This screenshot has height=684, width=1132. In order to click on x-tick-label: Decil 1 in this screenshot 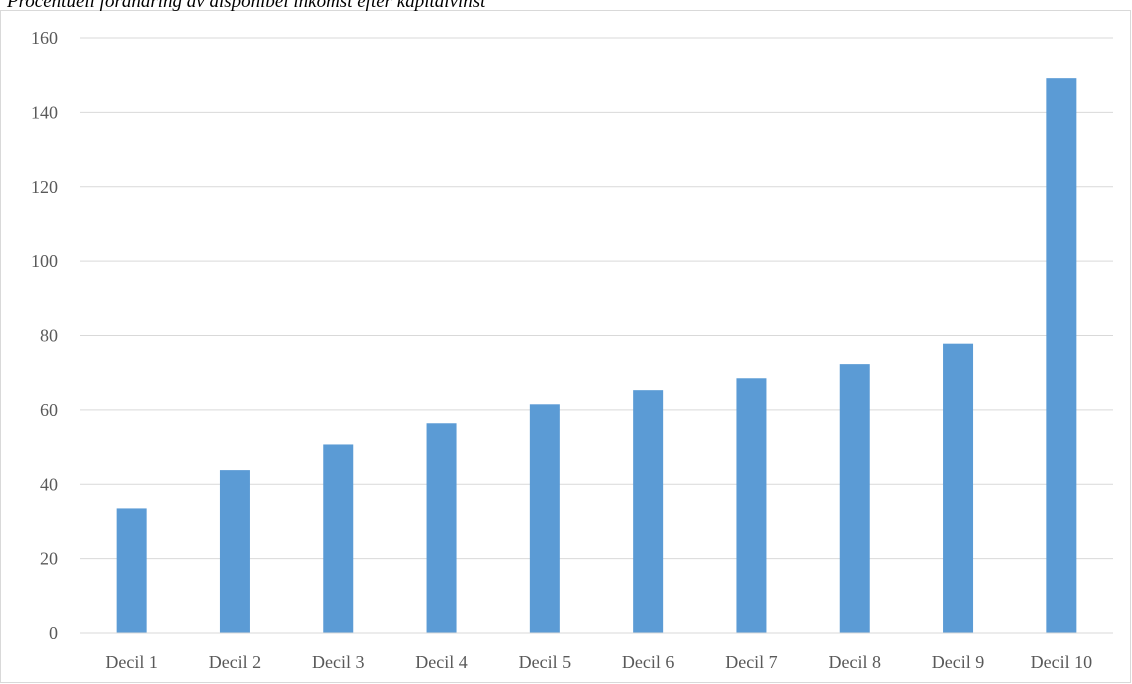, I will do `click(131, 662)`.